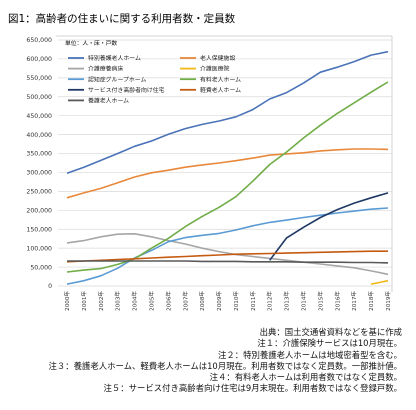 This screenshot has width=416, height=410. What do you see at coordinates (122, 18) in the screenshot?
I see `chart-title: 図1：高齢者の住まいに関する利用者数・定員数` at bounding box center [122, 18].